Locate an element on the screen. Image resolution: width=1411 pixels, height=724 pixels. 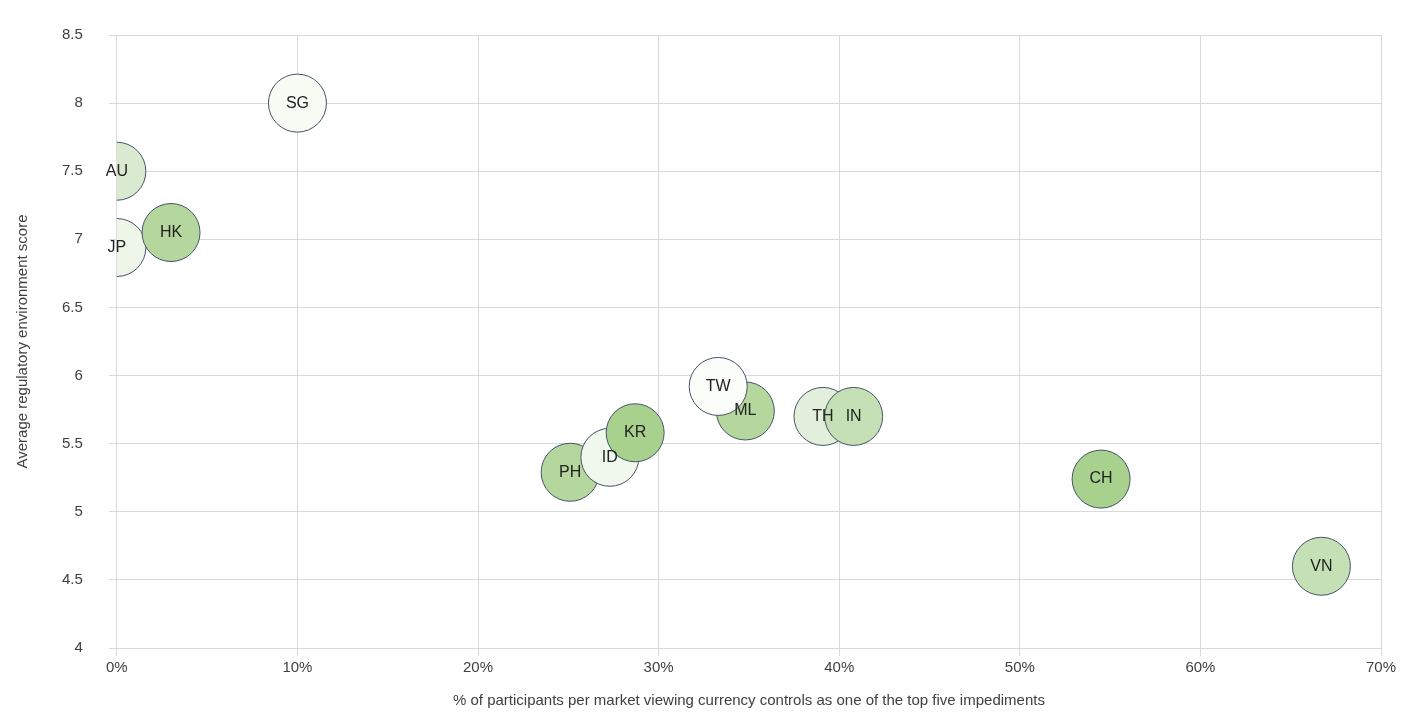
series-label: KR is located at coordinates (635, 432).